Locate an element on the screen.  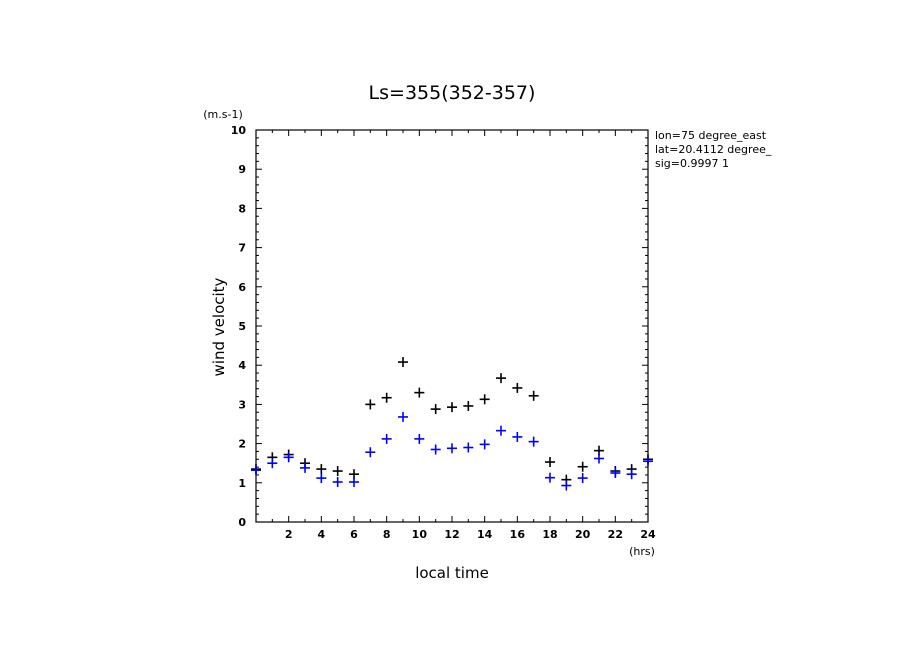
y-tick-label: 5 is located at coordinates (242, 326).